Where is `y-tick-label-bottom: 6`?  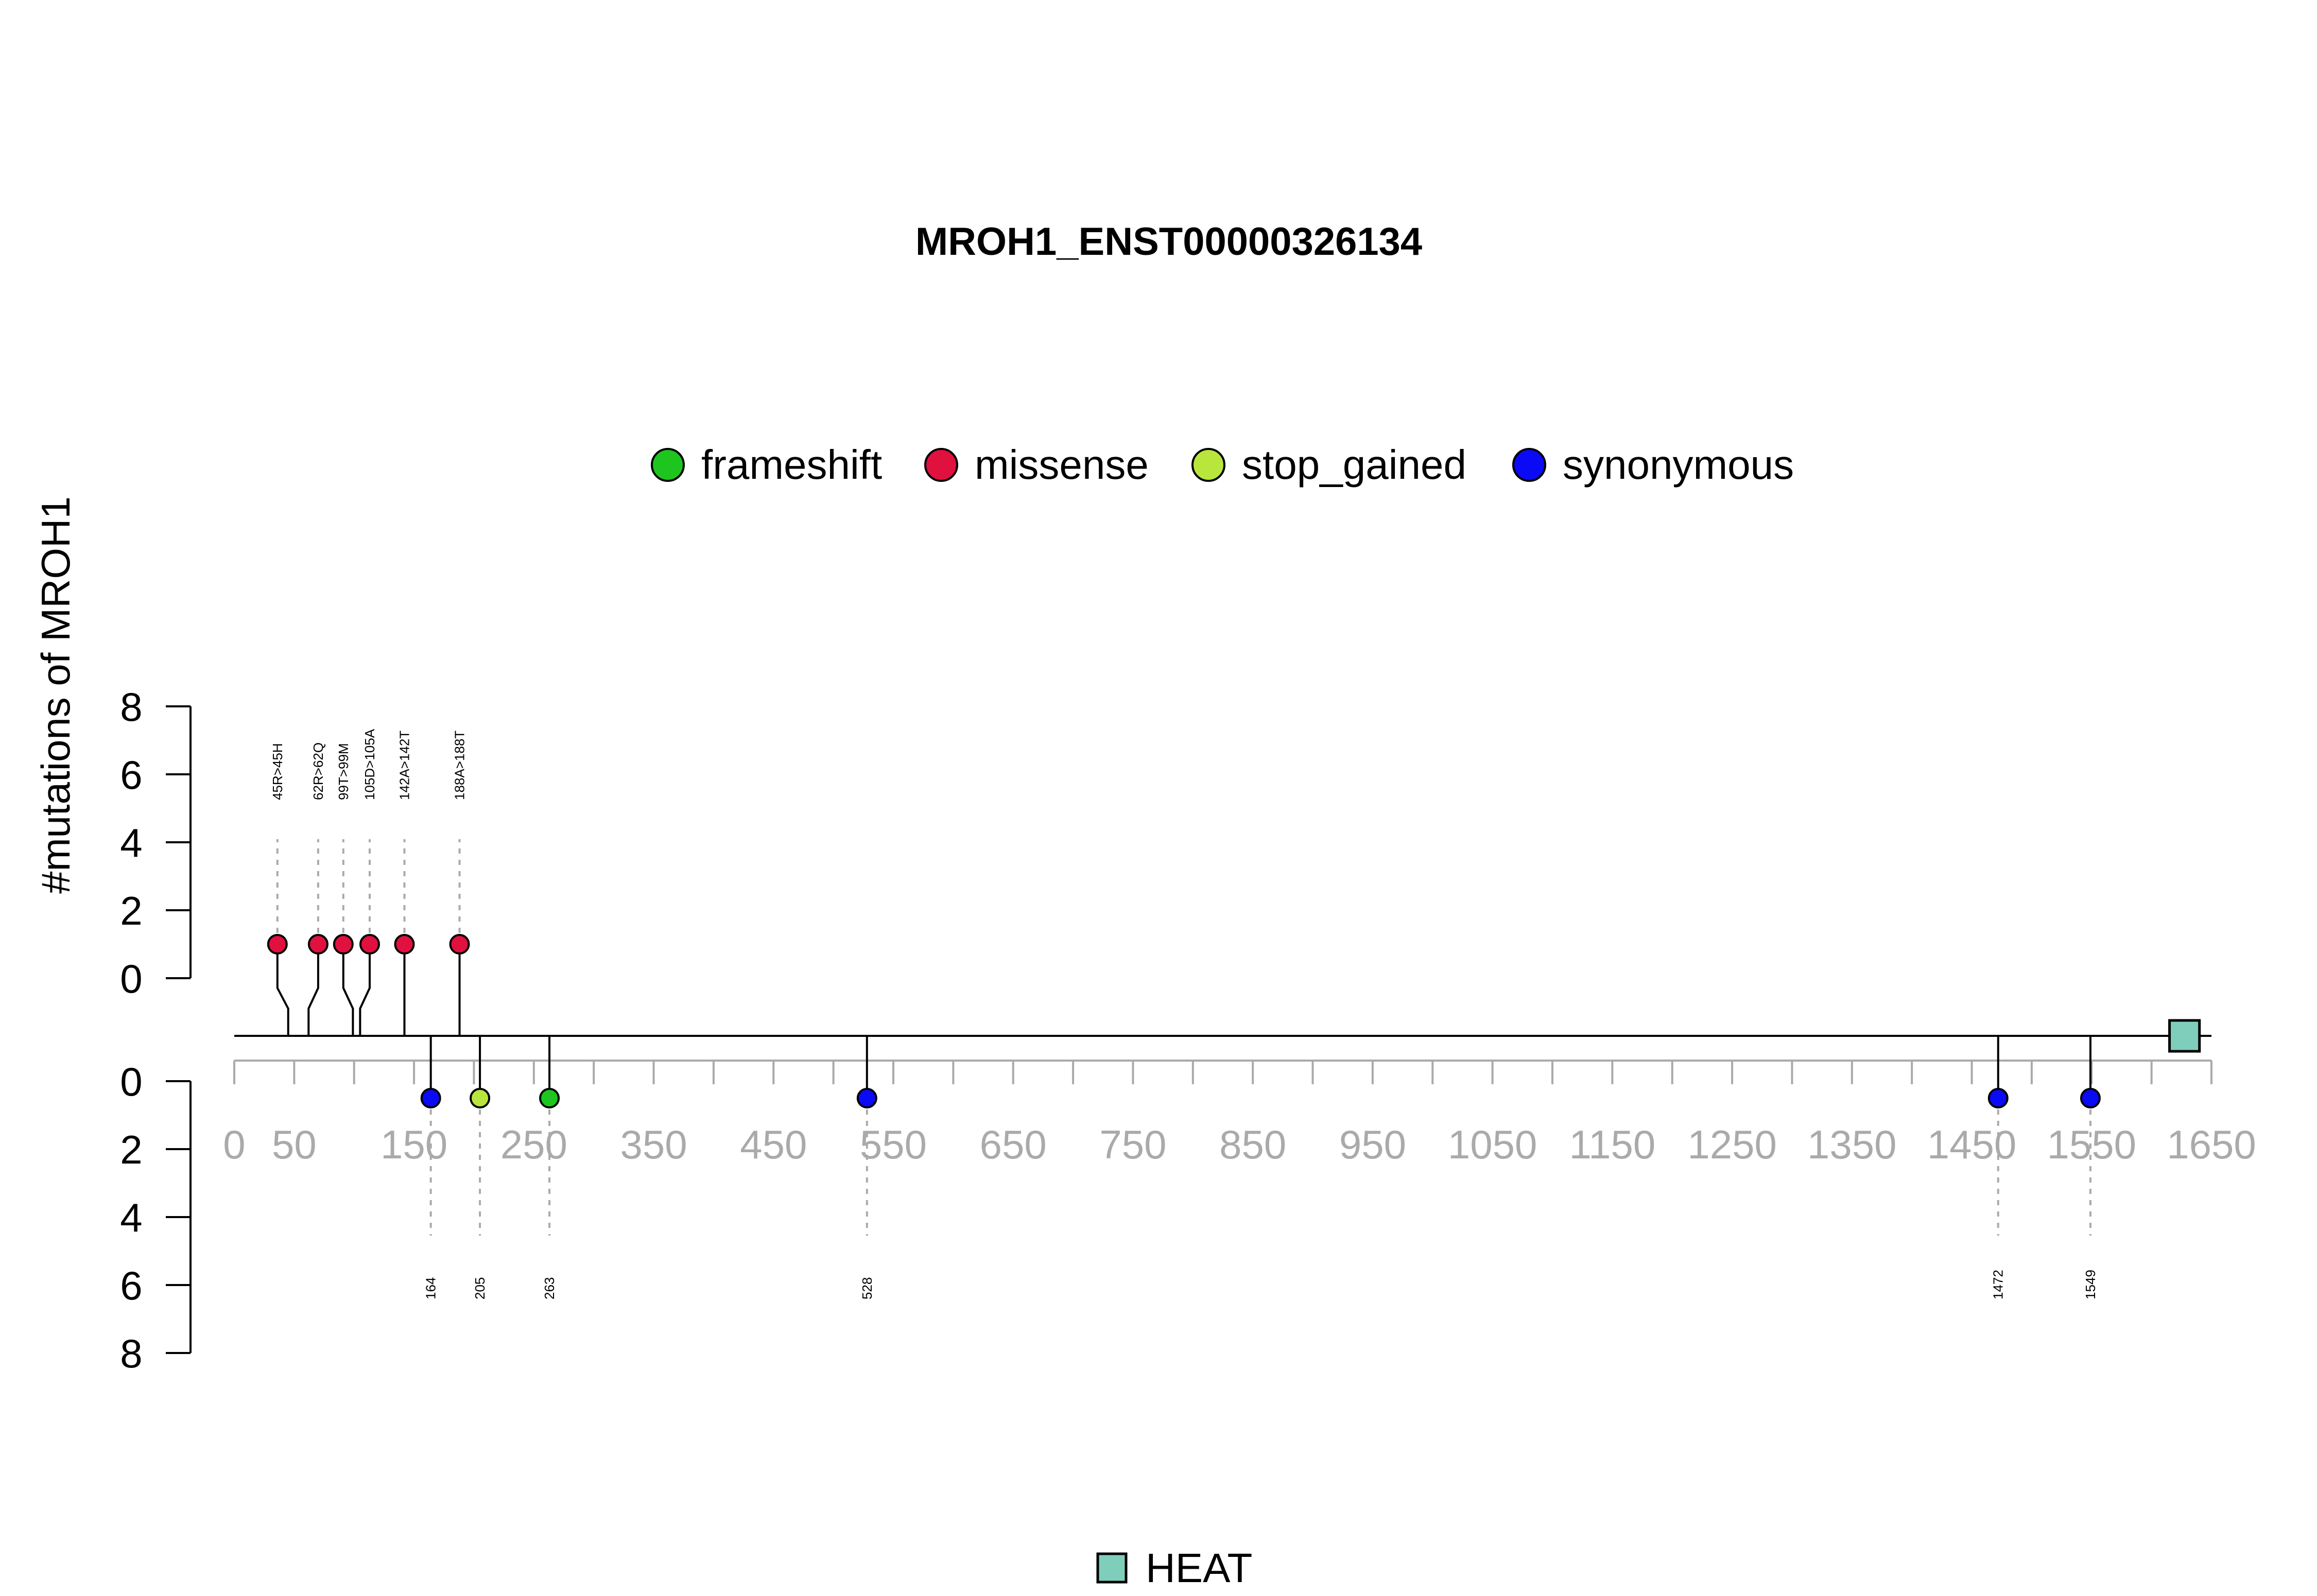 y-tick-label-bottom: 6 is located at coordinates (131, 1286).